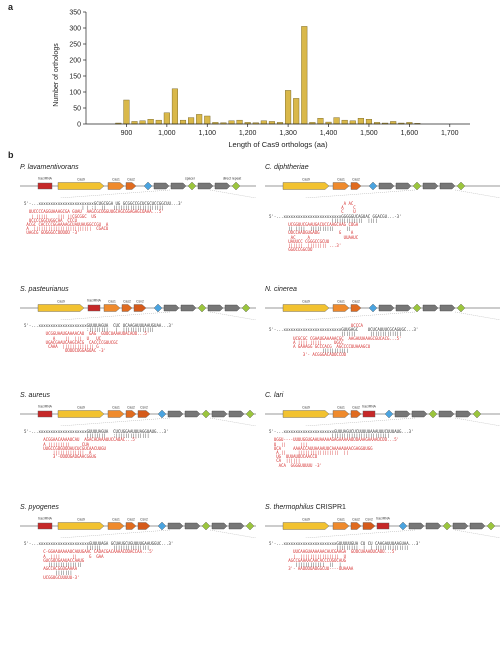 Image resolution: width=500 pixels, height=666 pixels. Describe the element at coordinates (48, 573) in the screenshot. I see `rna-structure-line: |||||||` at that location.